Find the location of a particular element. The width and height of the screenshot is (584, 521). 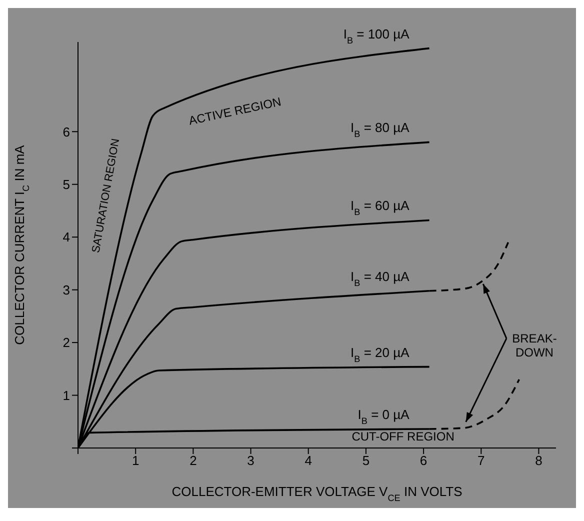

x-axis-title: COLLECTOR-EMITTER VOLTAGE V$_{CE}$ IN VOLTS is located at coordinates (317, 493).